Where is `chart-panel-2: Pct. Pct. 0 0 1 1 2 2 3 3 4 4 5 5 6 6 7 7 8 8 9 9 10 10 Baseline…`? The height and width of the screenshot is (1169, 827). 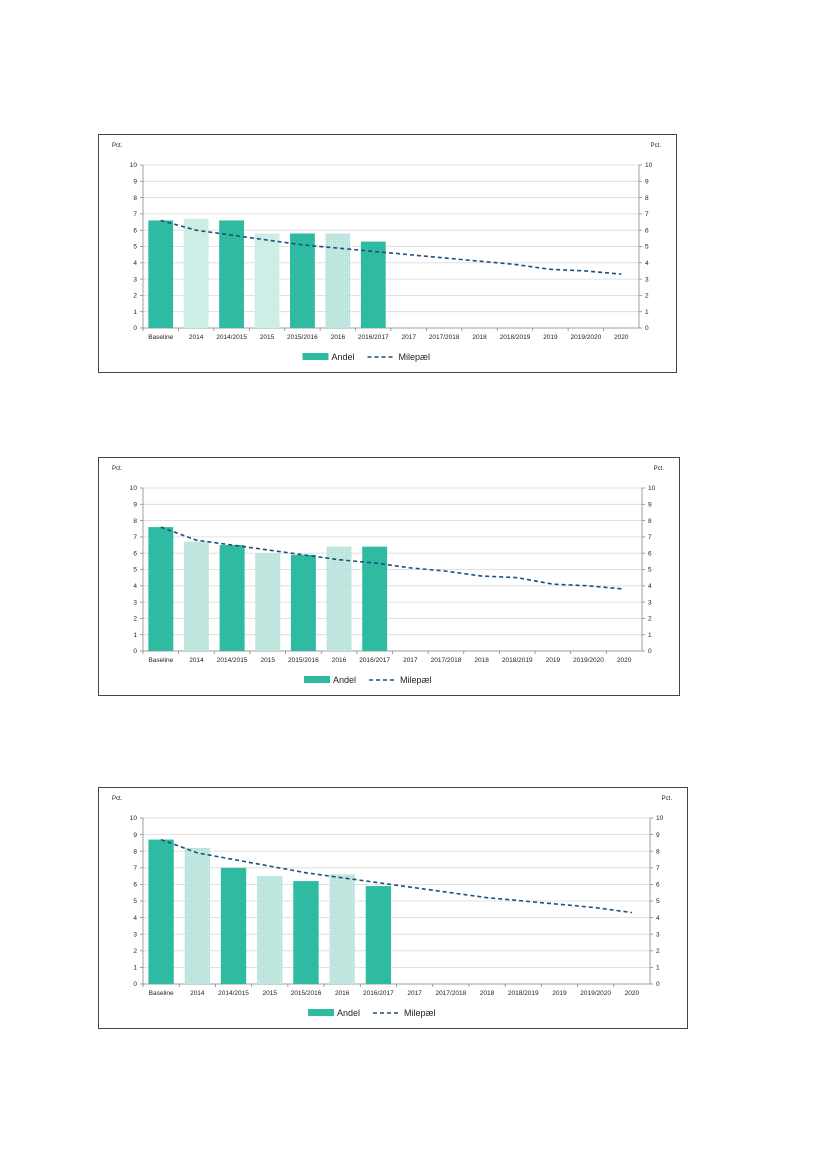
chart-panel-2: Pct. Pct. 0 0 1 1 2 2 3 3 4 4 5 5 6 6 7 7 8 8 9 9 10 10 Baseline… is located at coordinates (389, 576).